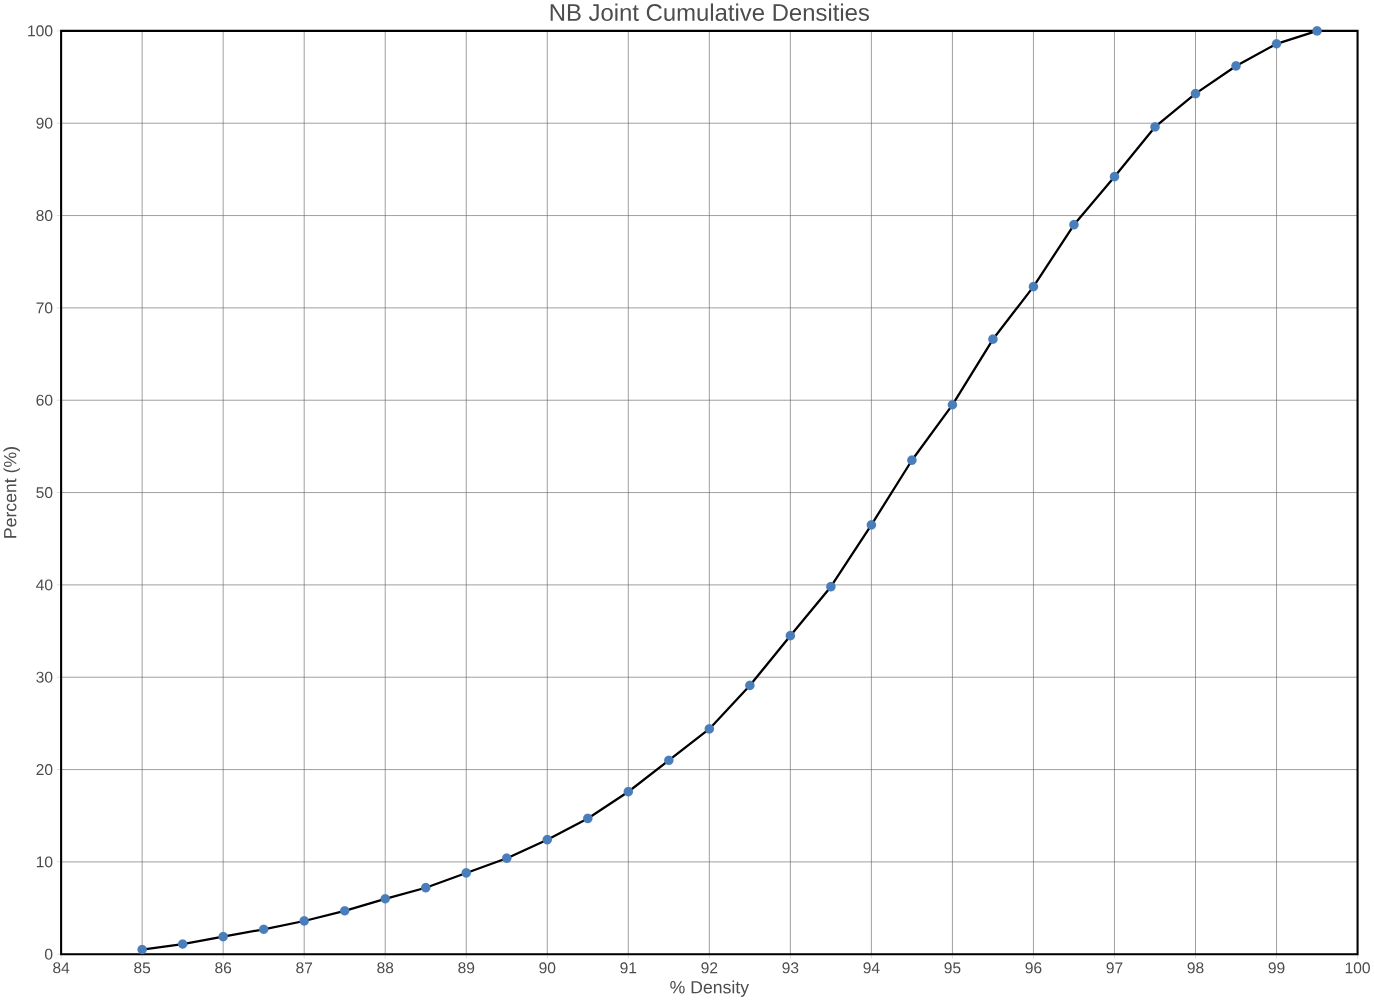  What do you see at coordinates (44, 215) in the screenshot?
I see `y-tick-label: 80` at bounding box center [44, 215].